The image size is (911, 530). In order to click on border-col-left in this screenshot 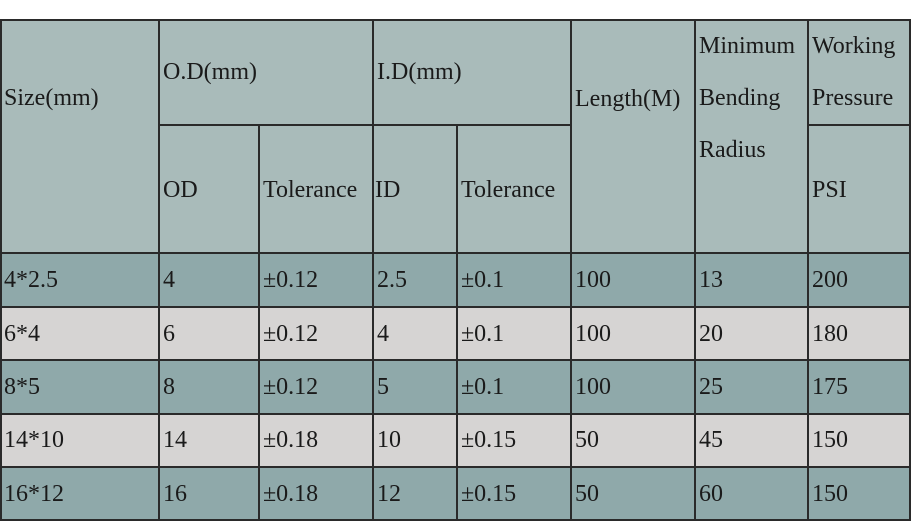, I will do `click(1, 270)`.